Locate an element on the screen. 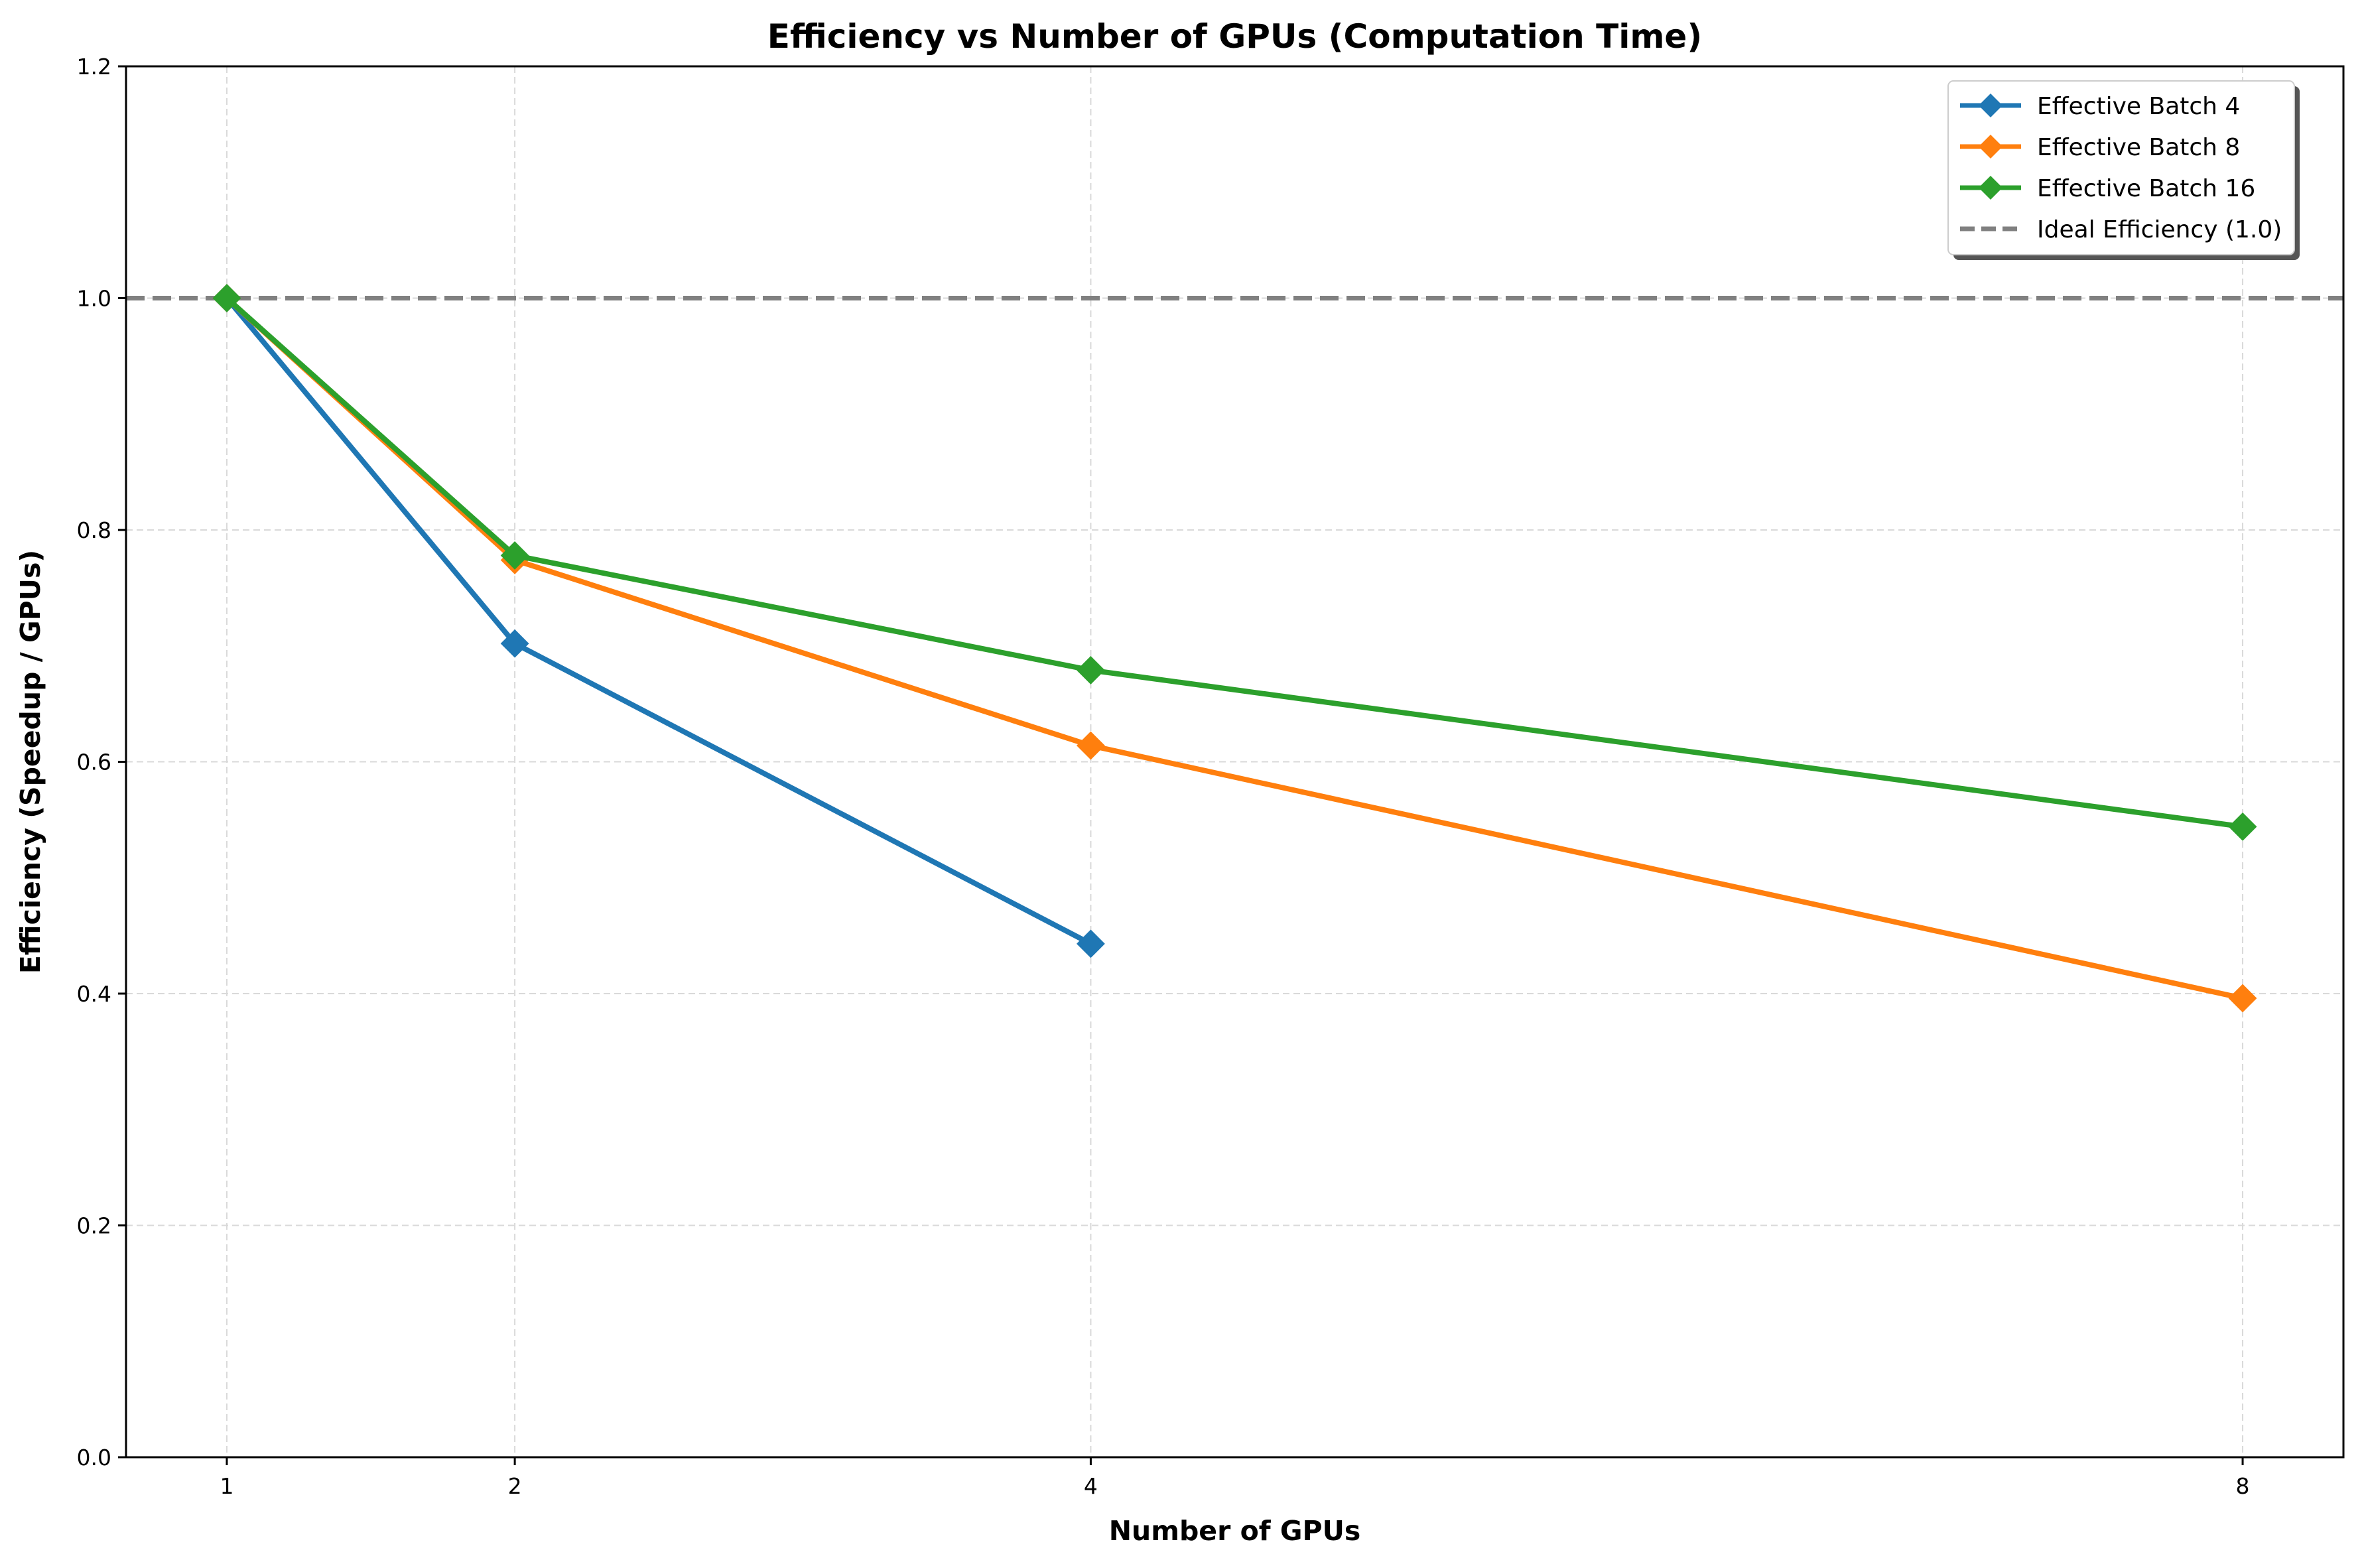 Image resolution: width=2364 pixels, height=1568 pixels. x-tick-label: 1 is located at coordinates (226, 1486).